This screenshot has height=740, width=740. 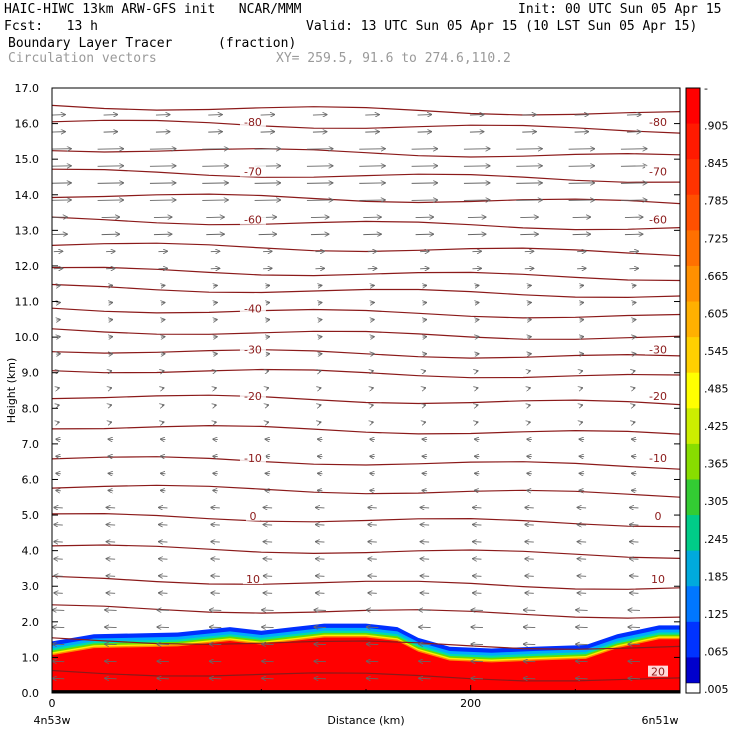 I want to click on contour-line--80, so click(x=366, y=126).